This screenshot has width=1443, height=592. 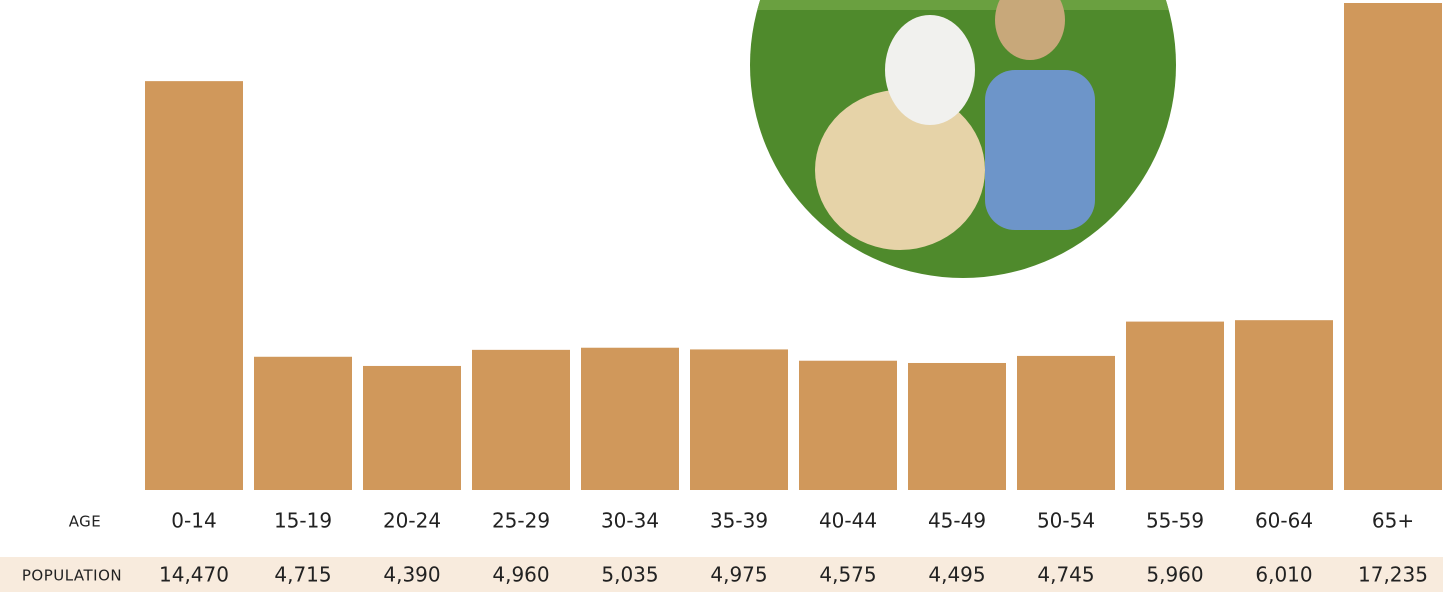 What do you see at coordinates (956, 575) in the screenshot?
I see `value-label: 4,495` at bounding box center [956, 575].